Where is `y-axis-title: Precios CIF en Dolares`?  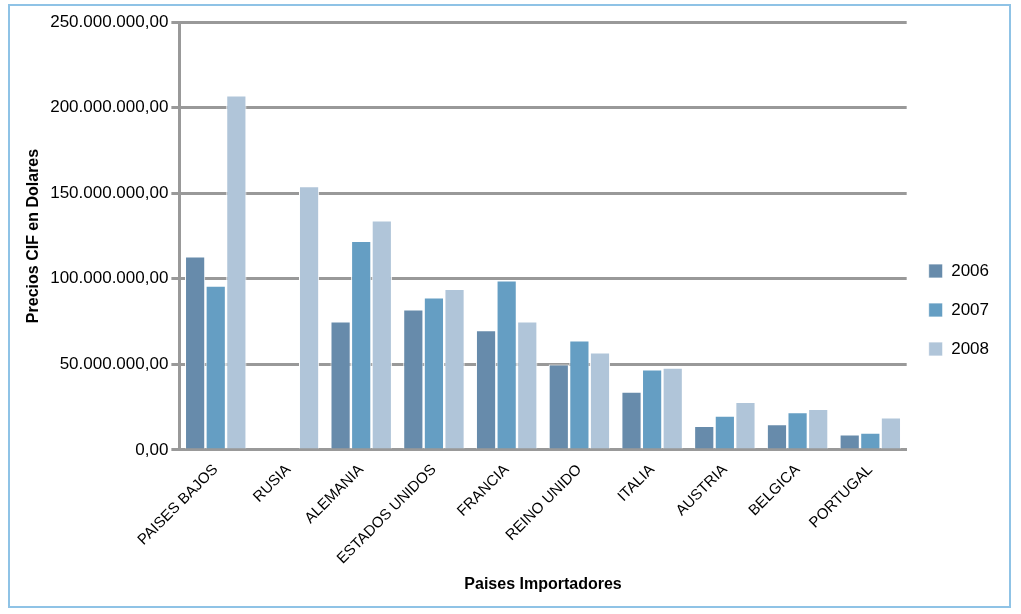 y-axis-title: Precios CIF en Dolares is located at coordinates (33, 236).